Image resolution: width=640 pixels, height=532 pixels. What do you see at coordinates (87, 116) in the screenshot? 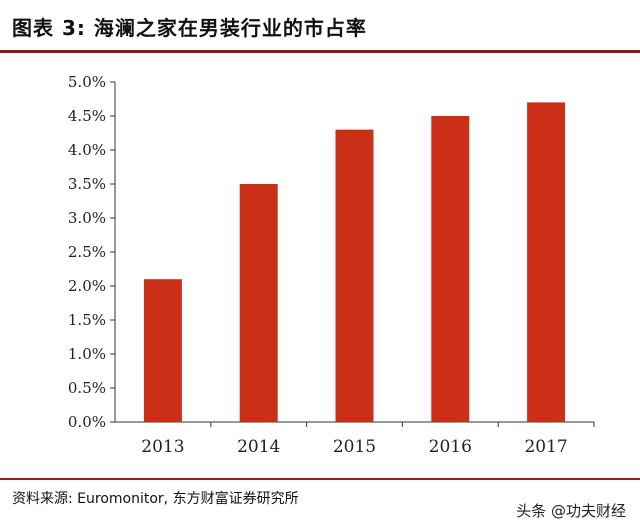
I see `y-tick-label: 4.5%` at bounding box center [87, 116].